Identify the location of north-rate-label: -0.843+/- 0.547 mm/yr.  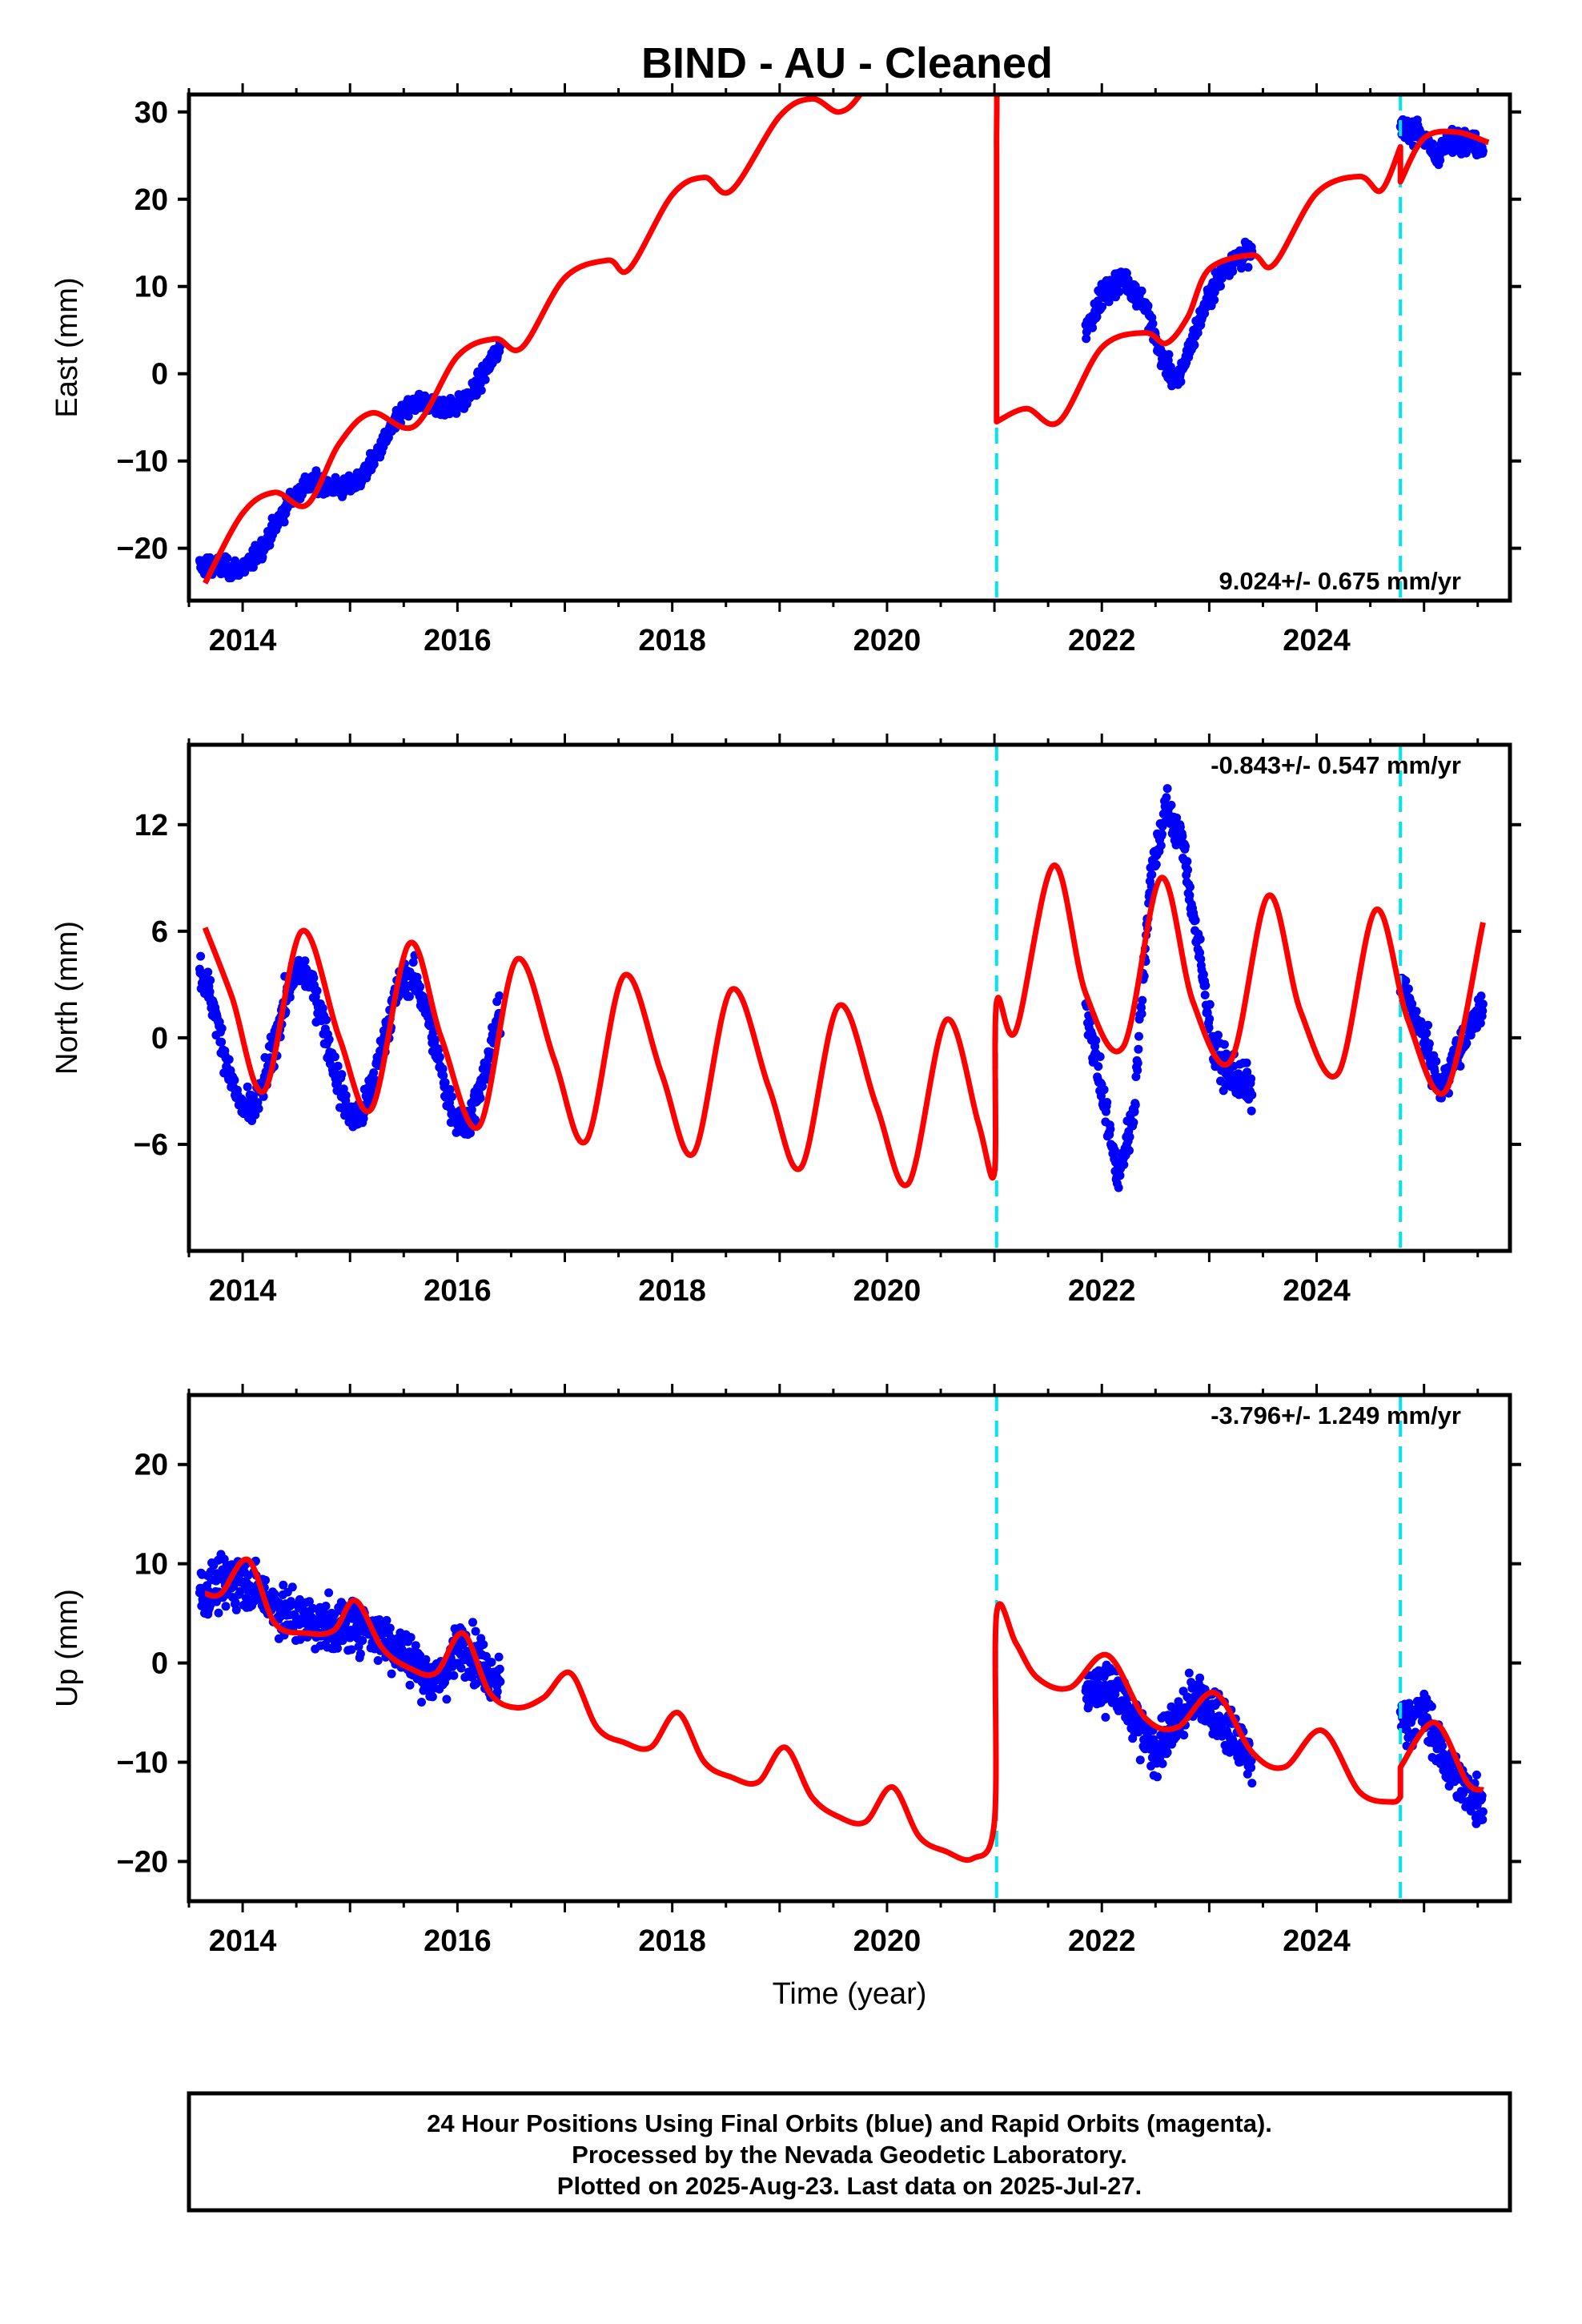
(1336, 765).